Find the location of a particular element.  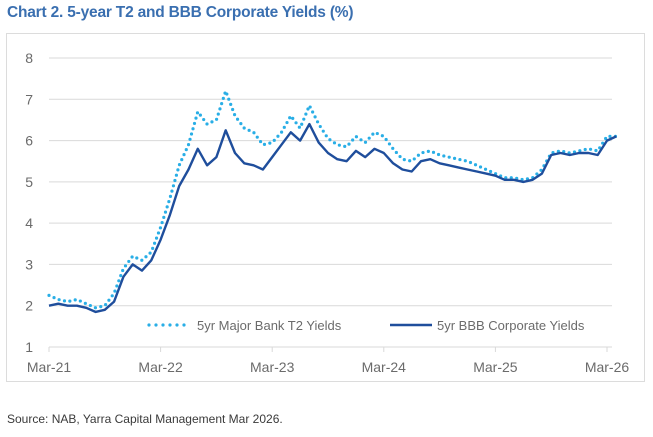

legend-t2-label: 5yr Major Bank T2 Yields is located at coordinates (269, 325).